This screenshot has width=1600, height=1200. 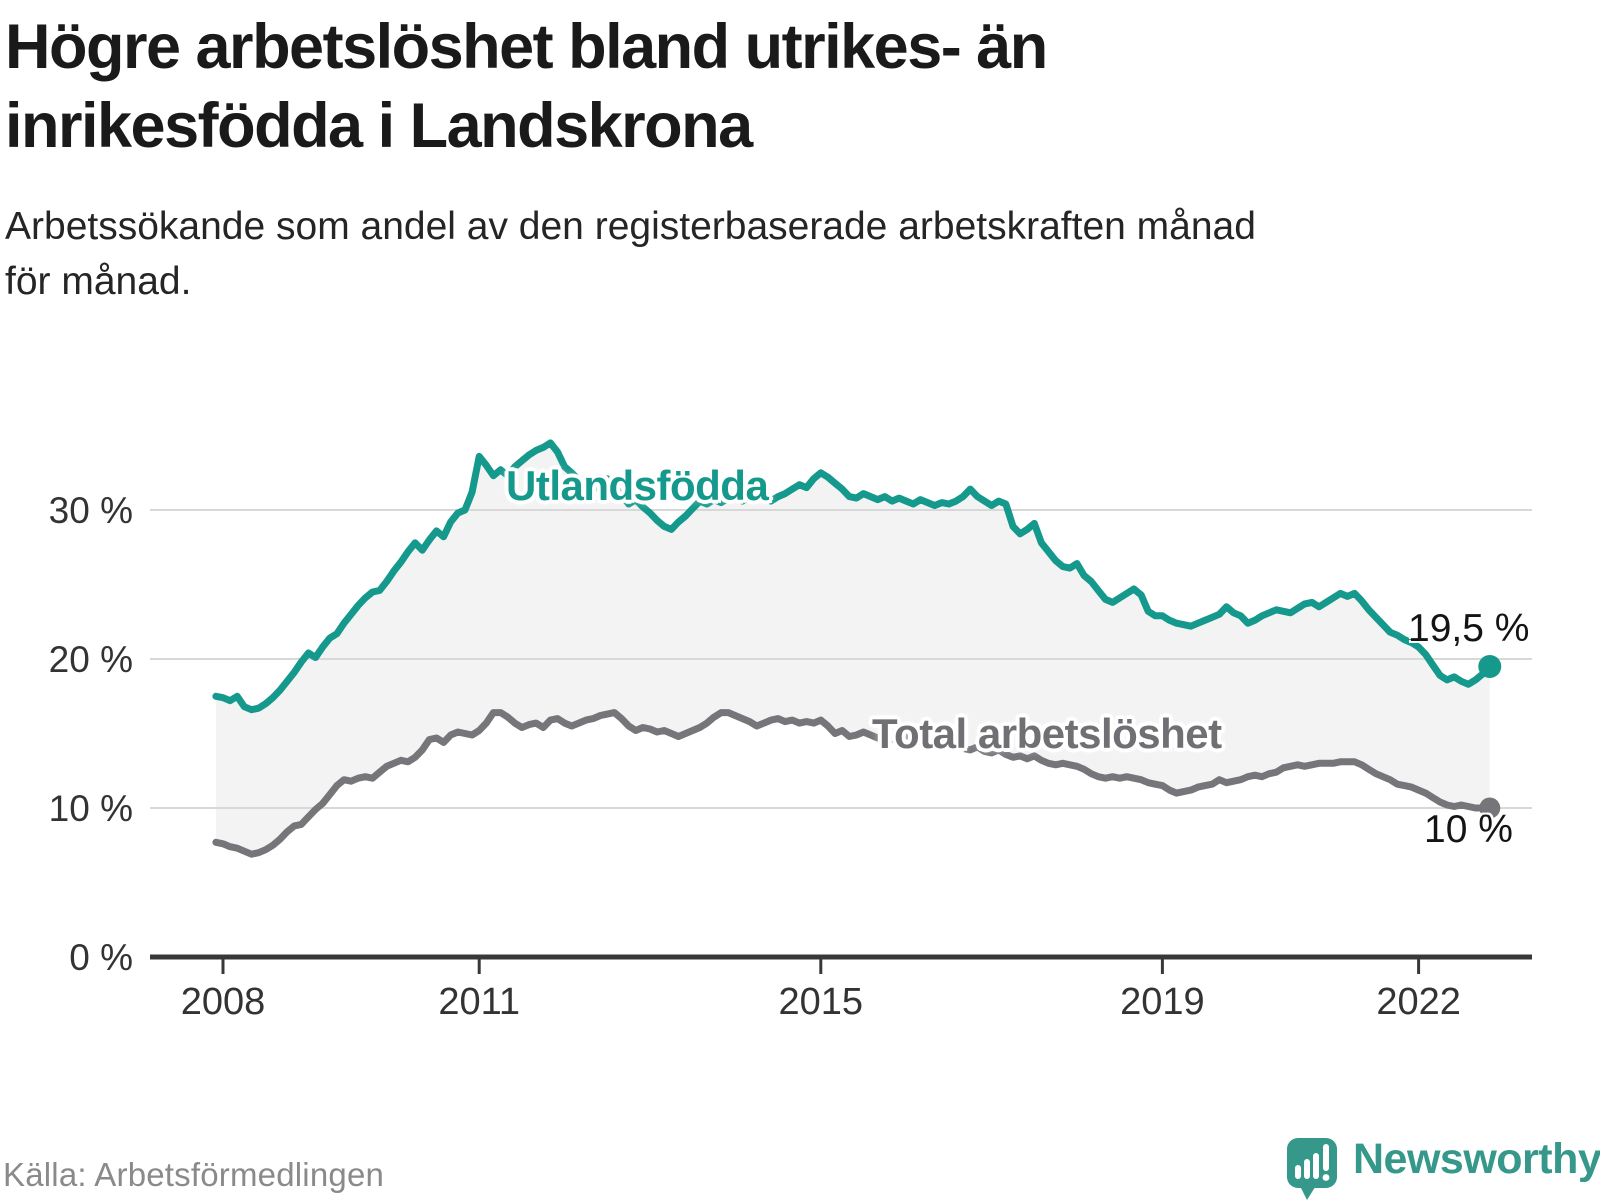 What do you see at coordinates (1418, 1002) in the screenshot?
I see `x-tick-label-2022: 2022` at bounding box center [1418, 1002].